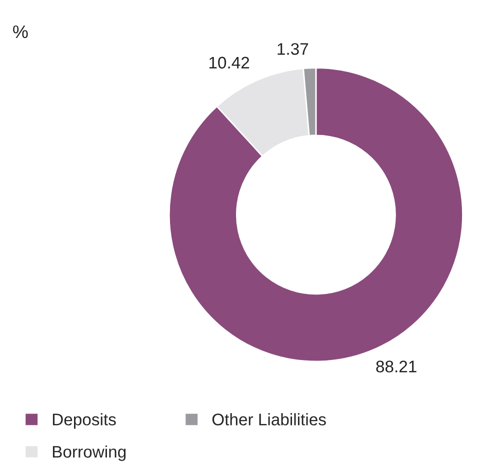 This screenshot has width=496, height=476. Describe the element at coordinates (89, 453) in the screenshot. I see `legend-label: Borrowing` at that location.